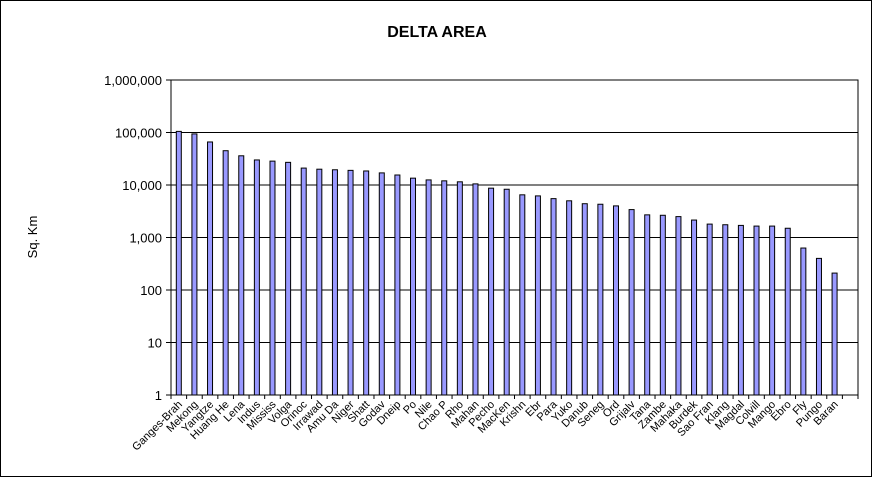 This screenshot has height=478, width=872. I want to click on y-tick-label: 100,000, so click(138, 133).